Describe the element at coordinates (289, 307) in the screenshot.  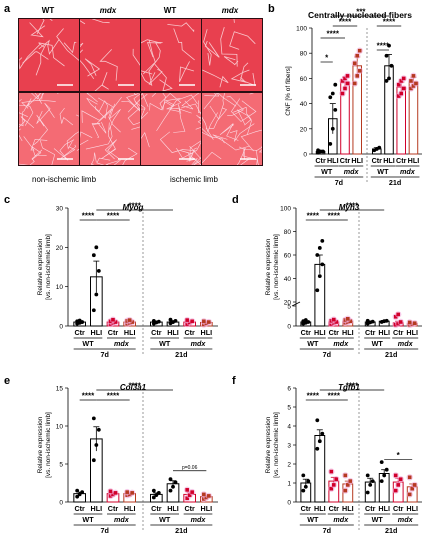
I see `chart-d-ytick-label: 5` at that location.